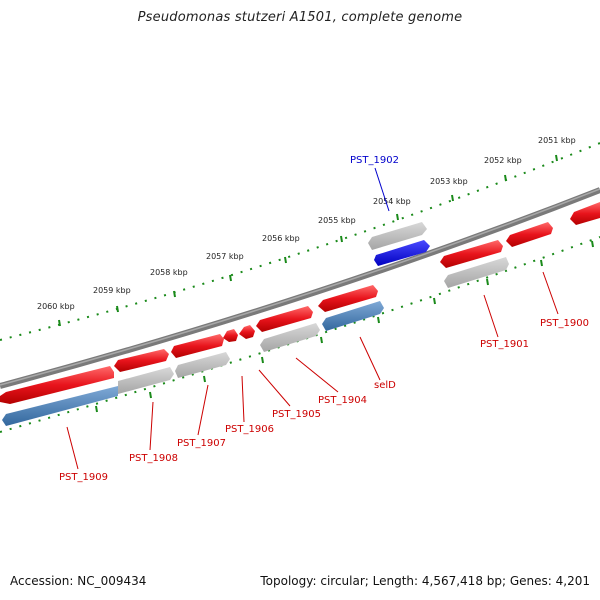 The height and width of the screenshot is (600, 600). What do you see at coordinates (201, 443) in the screenshot?
I see `gene-label-pst-1907: PST_1907` at bounding box center [201, 443].